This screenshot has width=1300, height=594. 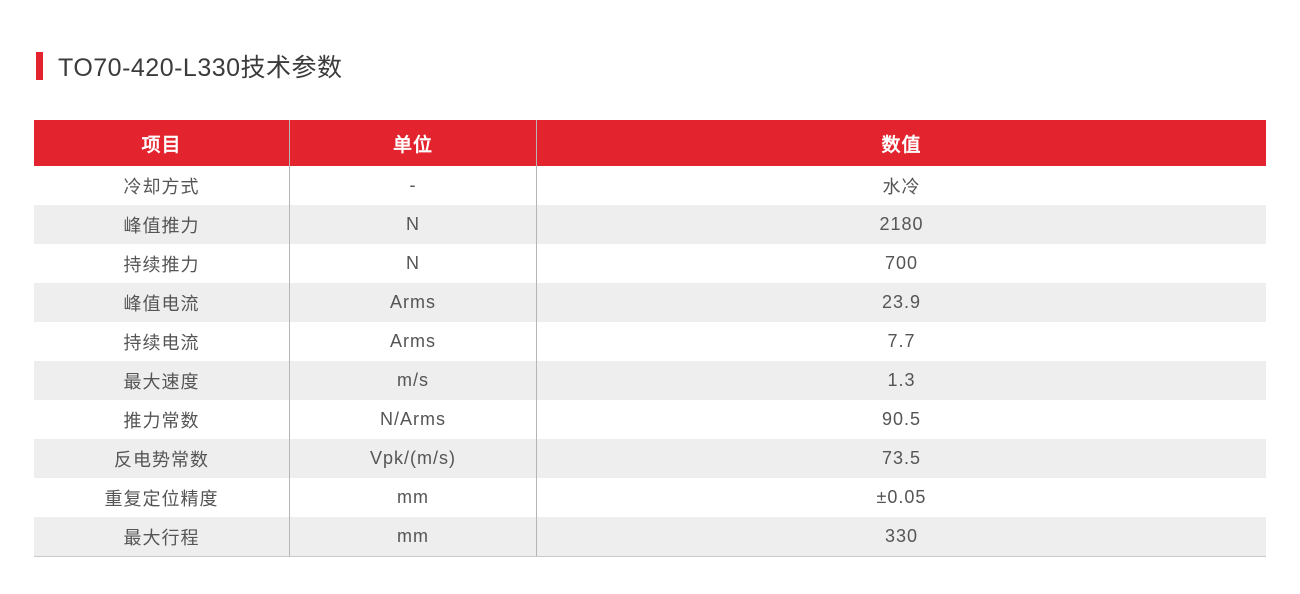 What do you see at coordinates (650, 263) in the screenshot?
I see `table-row: 持续推力 N 700` at bounding box center [650, 263].